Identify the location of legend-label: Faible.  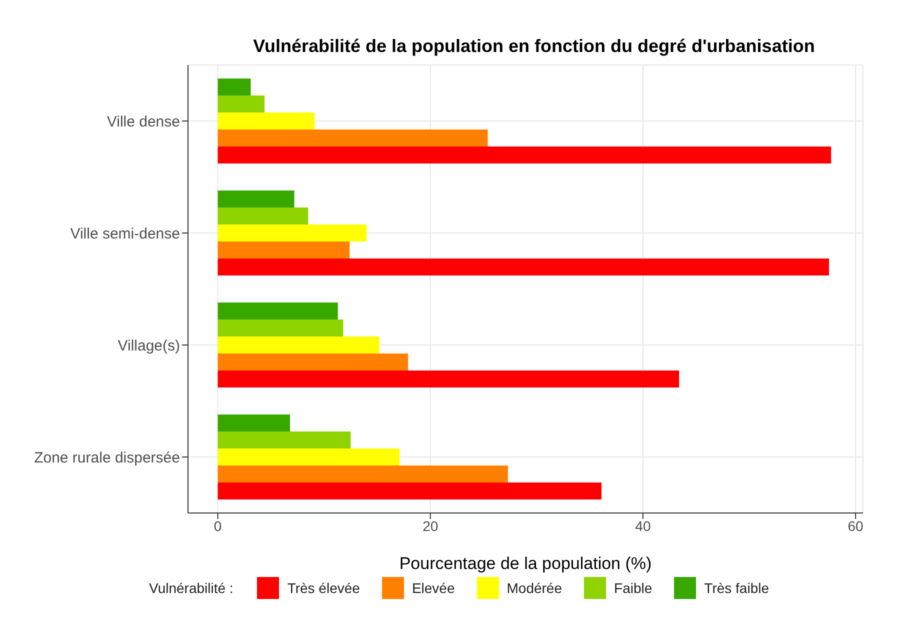
(632, 588).